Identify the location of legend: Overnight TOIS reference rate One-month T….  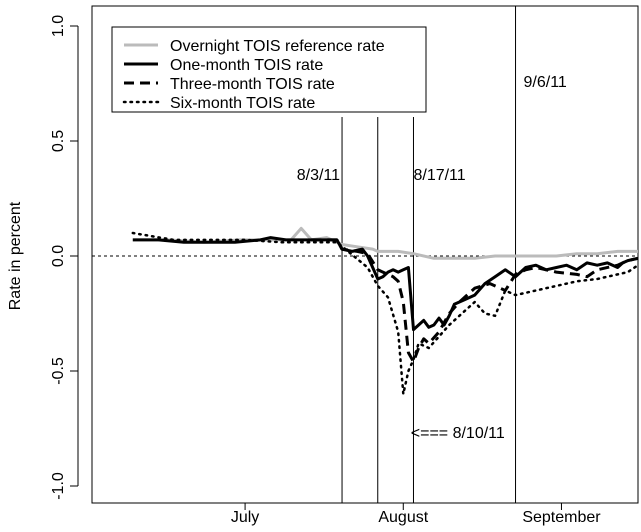
(269, 69).